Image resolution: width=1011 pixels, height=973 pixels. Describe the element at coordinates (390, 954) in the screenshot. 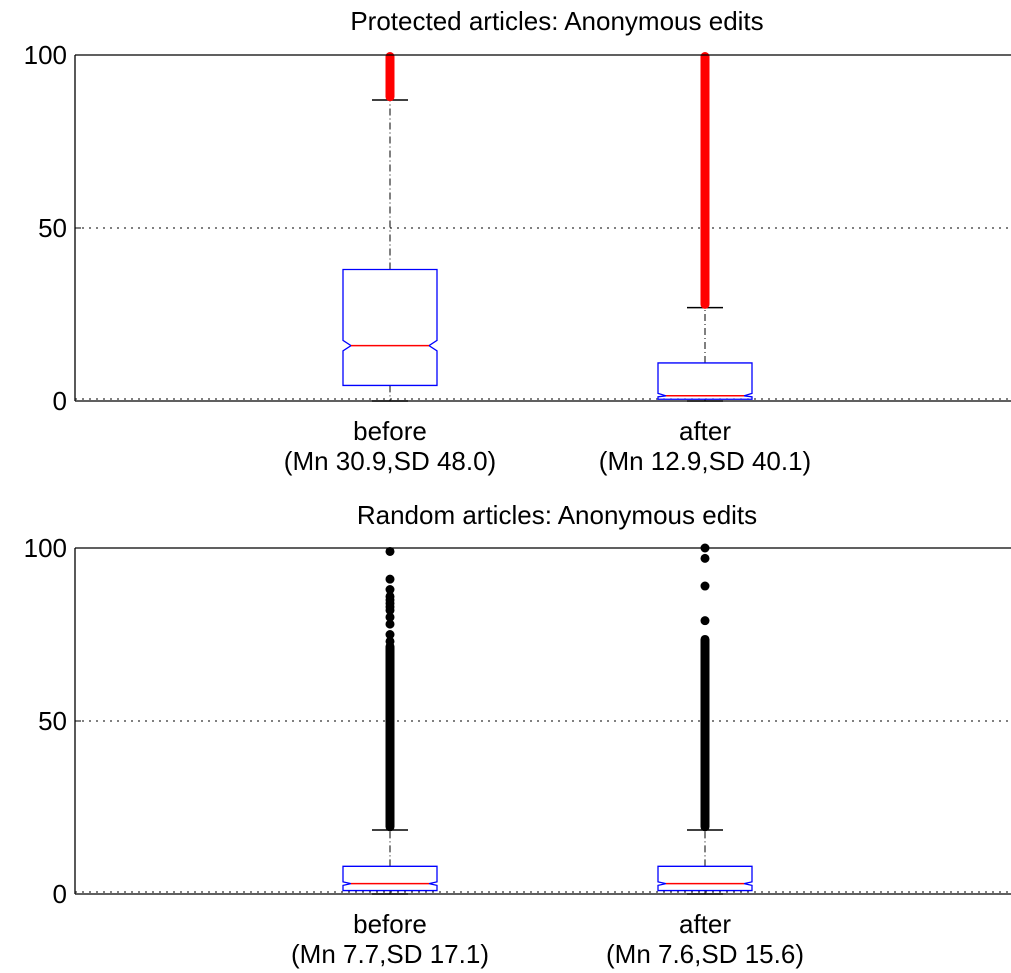

I see `x-stats-before: (Mn 7.7,SD 17.1)` at that location.